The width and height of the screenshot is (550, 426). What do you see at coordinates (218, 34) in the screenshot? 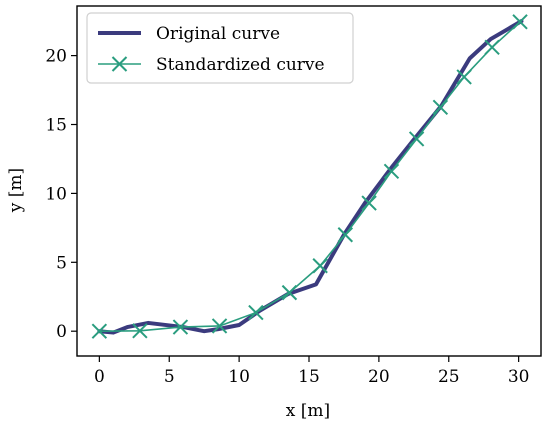
I see `legend-label-original: Original curve` at bounding box center [218, 34].